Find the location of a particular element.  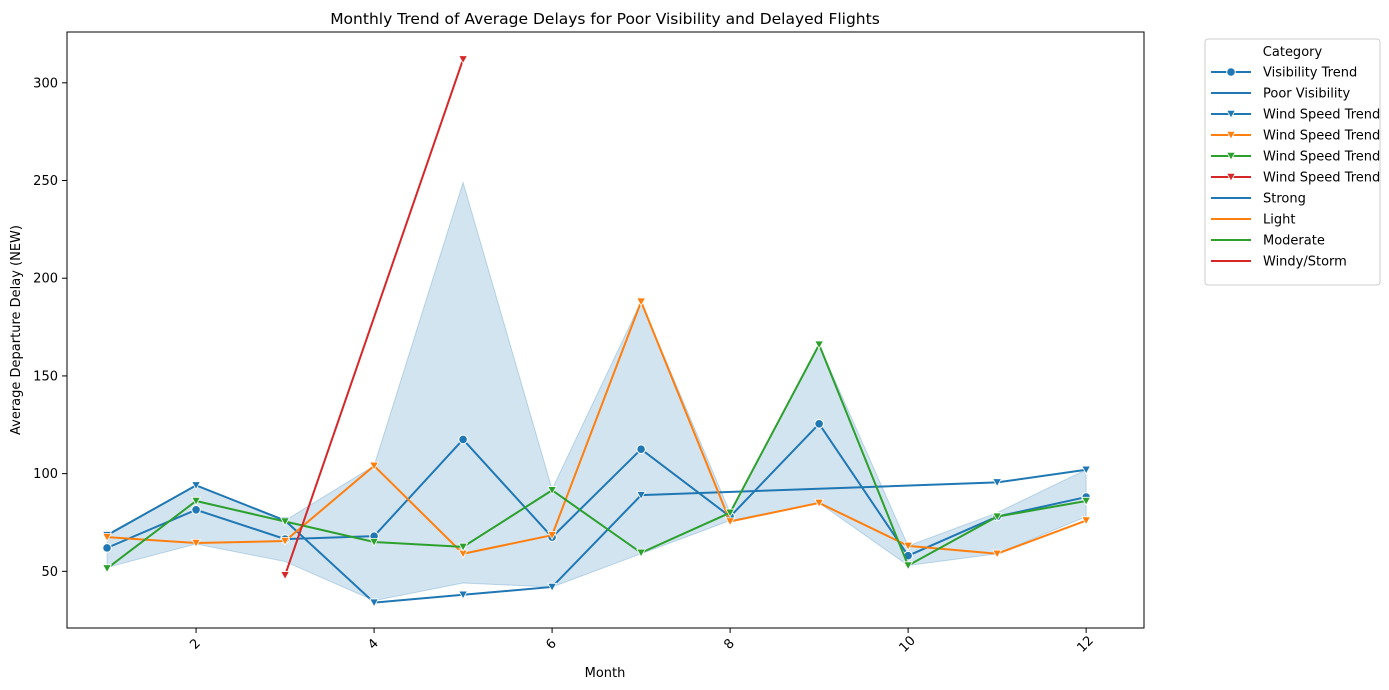

legend-entry: Visibility Trend is located at coordinates (1284, 73).